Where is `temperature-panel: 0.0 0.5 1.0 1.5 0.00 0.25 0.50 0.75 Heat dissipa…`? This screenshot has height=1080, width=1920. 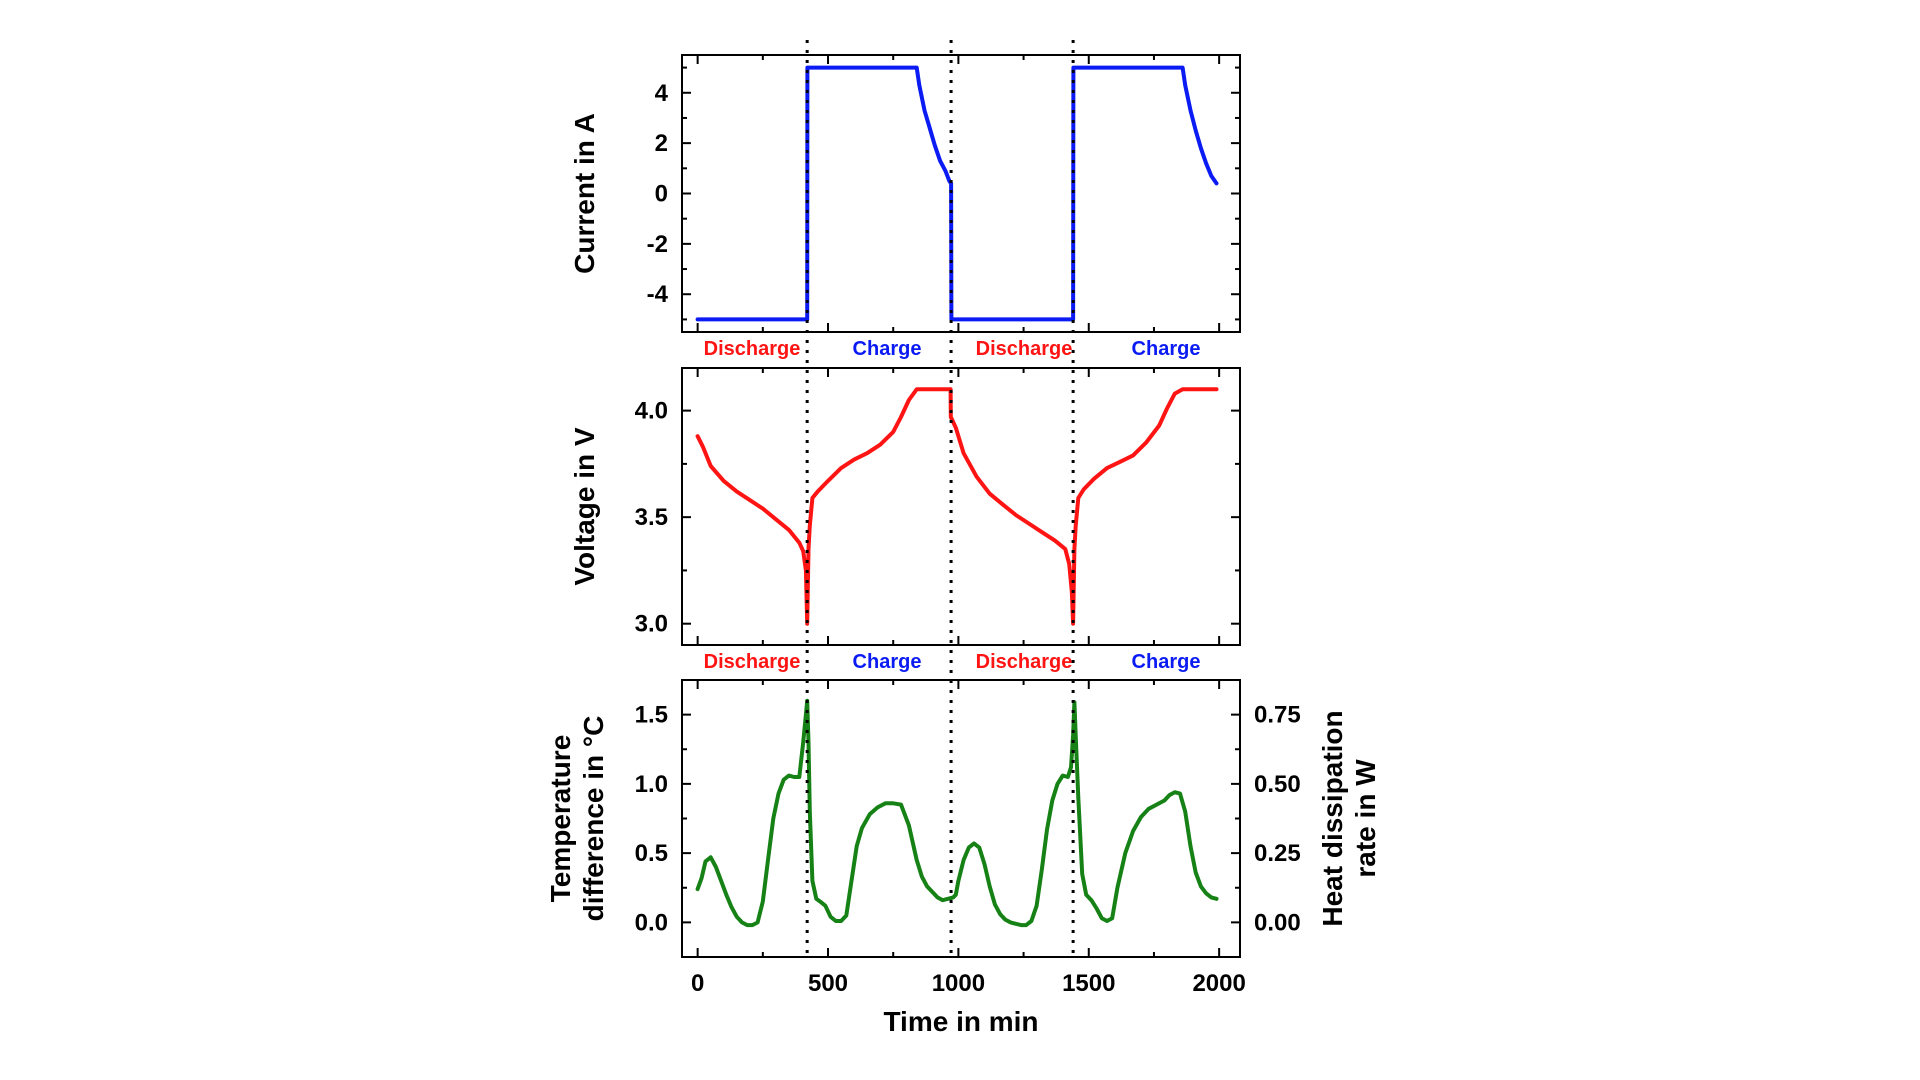
temperature-panel: 0.0 0.5 1.0 1.5 0.00 0.25 0.50 0.75 Heat dissipa… is located at coordinates (963, 858).